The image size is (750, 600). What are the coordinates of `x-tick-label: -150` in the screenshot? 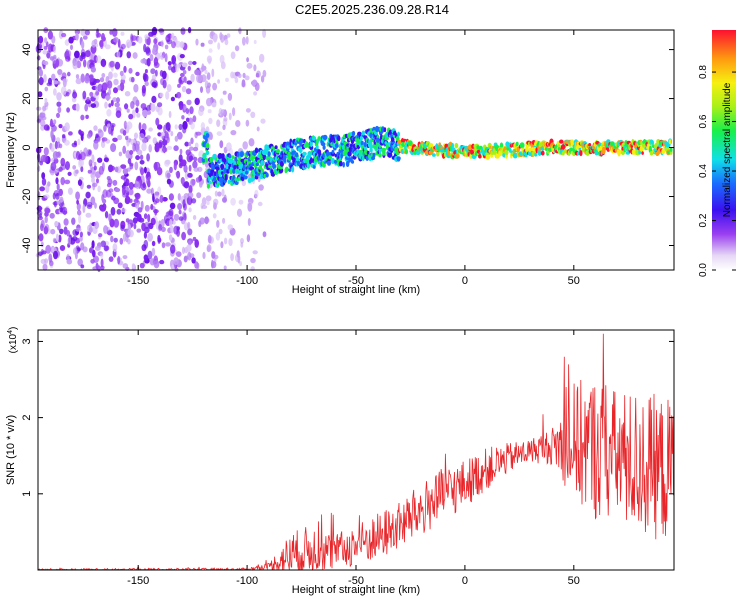 It's located at (138, 281).